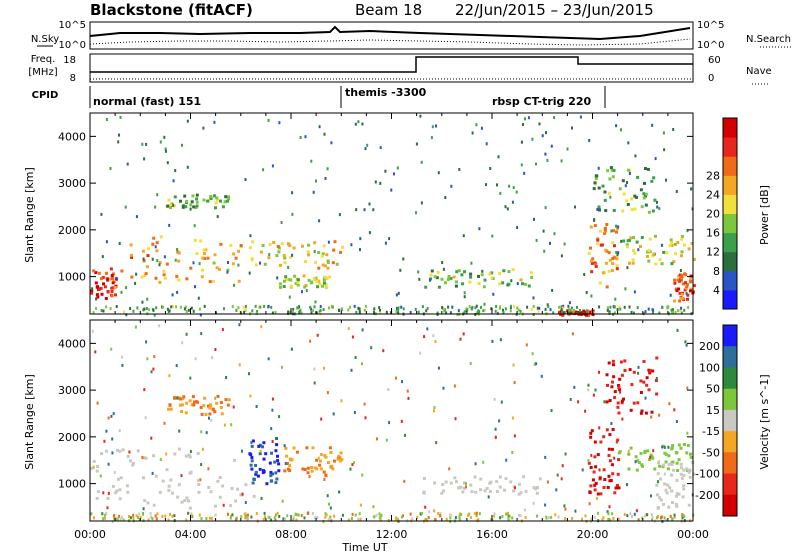 The image size is (800, 554). What do you see at coordinates (709, 346) in the screenshot?
I see `colorbar-tick-label: 200` at bounding box center [709, 346].